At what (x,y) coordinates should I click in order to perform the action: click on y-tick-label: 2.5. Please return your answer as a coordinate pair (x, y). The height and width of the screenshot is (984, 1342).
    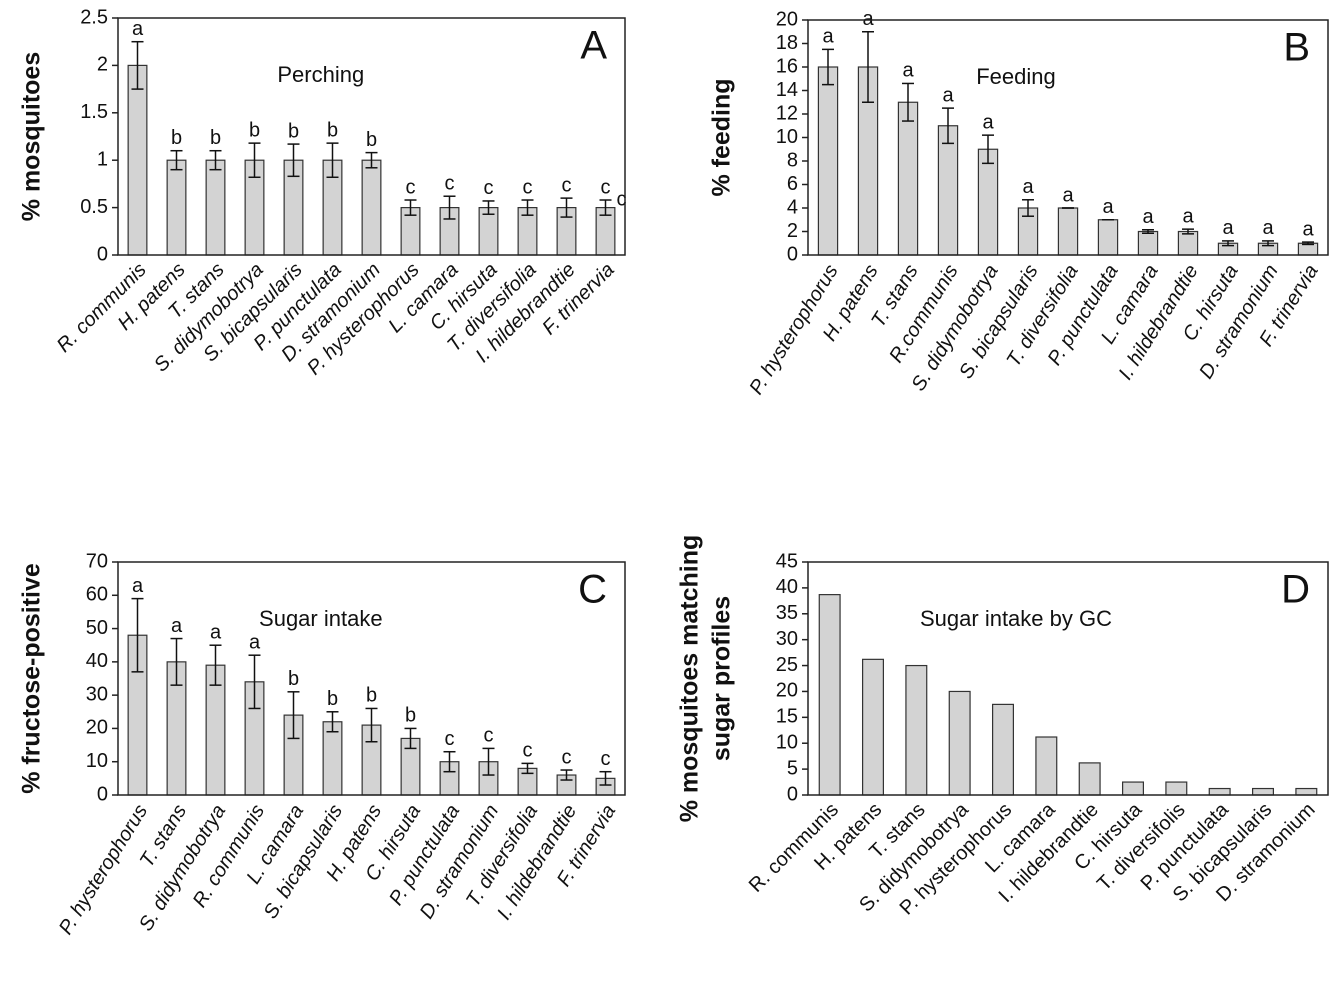
    Looking at the image, I should click on (94, 17).